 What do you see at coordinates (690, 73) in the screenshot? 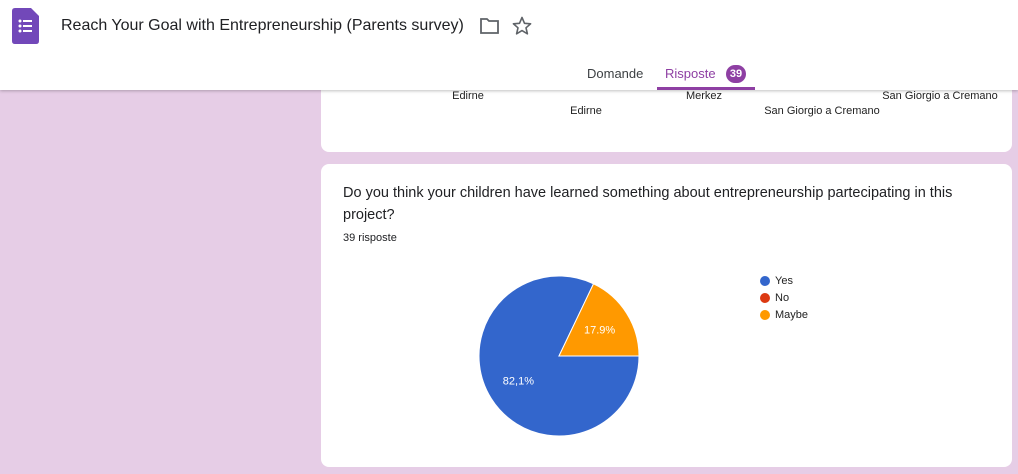
I see `tab-active: Risposte` at bounding box center [690, 73].